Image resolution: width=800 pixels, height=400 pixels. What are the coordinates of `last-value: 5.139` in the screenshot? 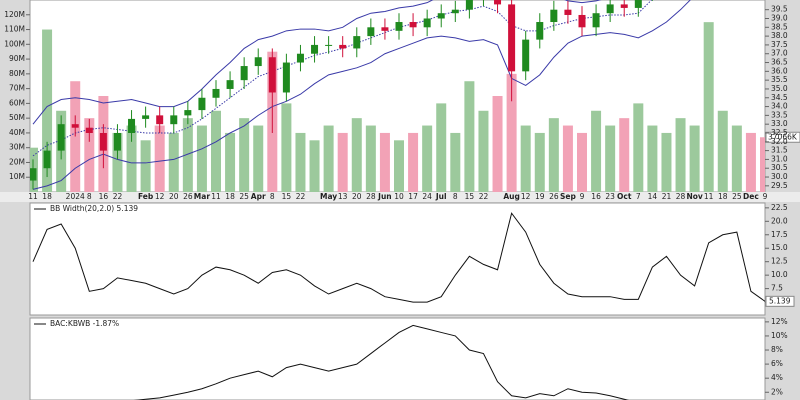 It's located at (780, 300).